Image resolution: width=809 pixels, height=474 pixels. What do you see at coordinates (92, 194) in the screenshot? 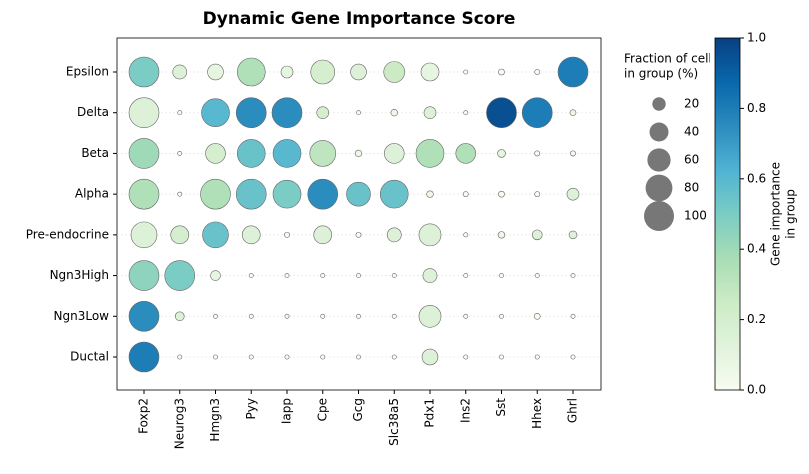
I see `y-tick-label: Alpha` at bounding box center [92, 194].